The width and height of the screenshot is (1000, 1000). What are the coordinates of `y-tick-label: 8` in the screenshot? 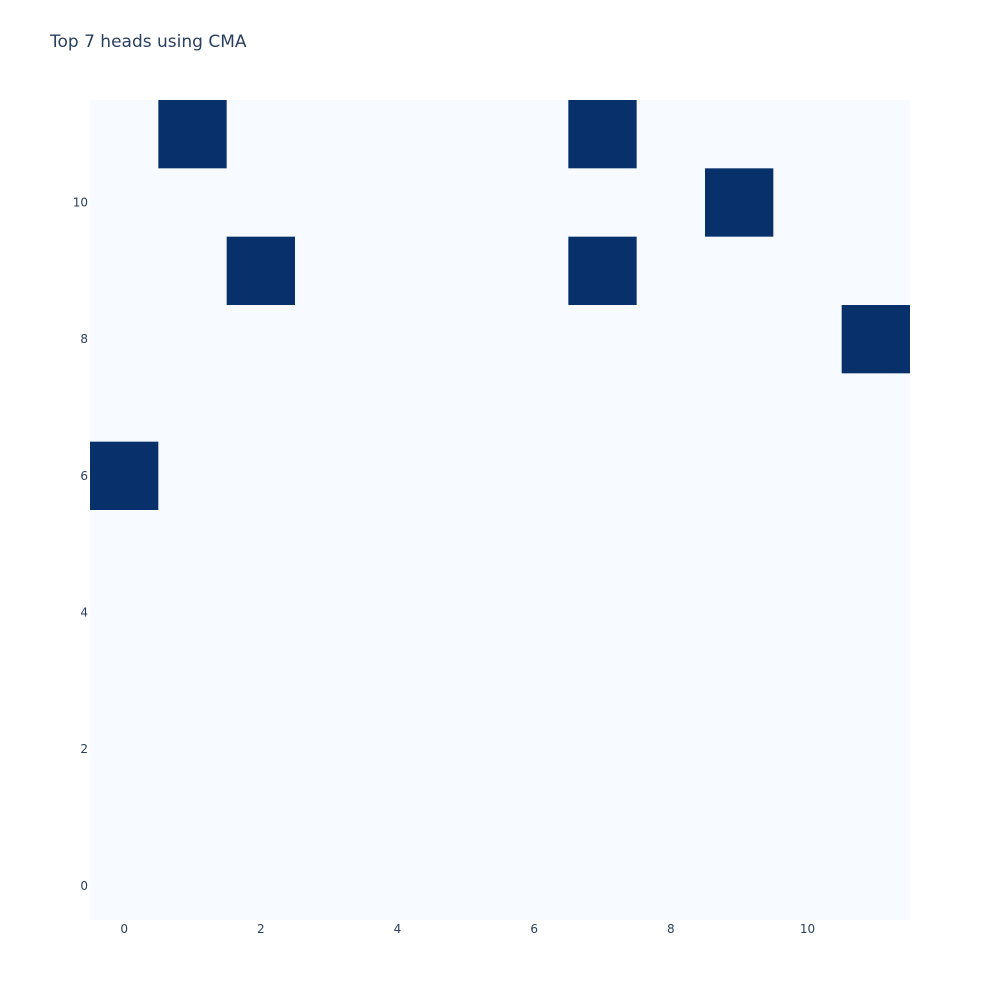 It's located at (84, 339).